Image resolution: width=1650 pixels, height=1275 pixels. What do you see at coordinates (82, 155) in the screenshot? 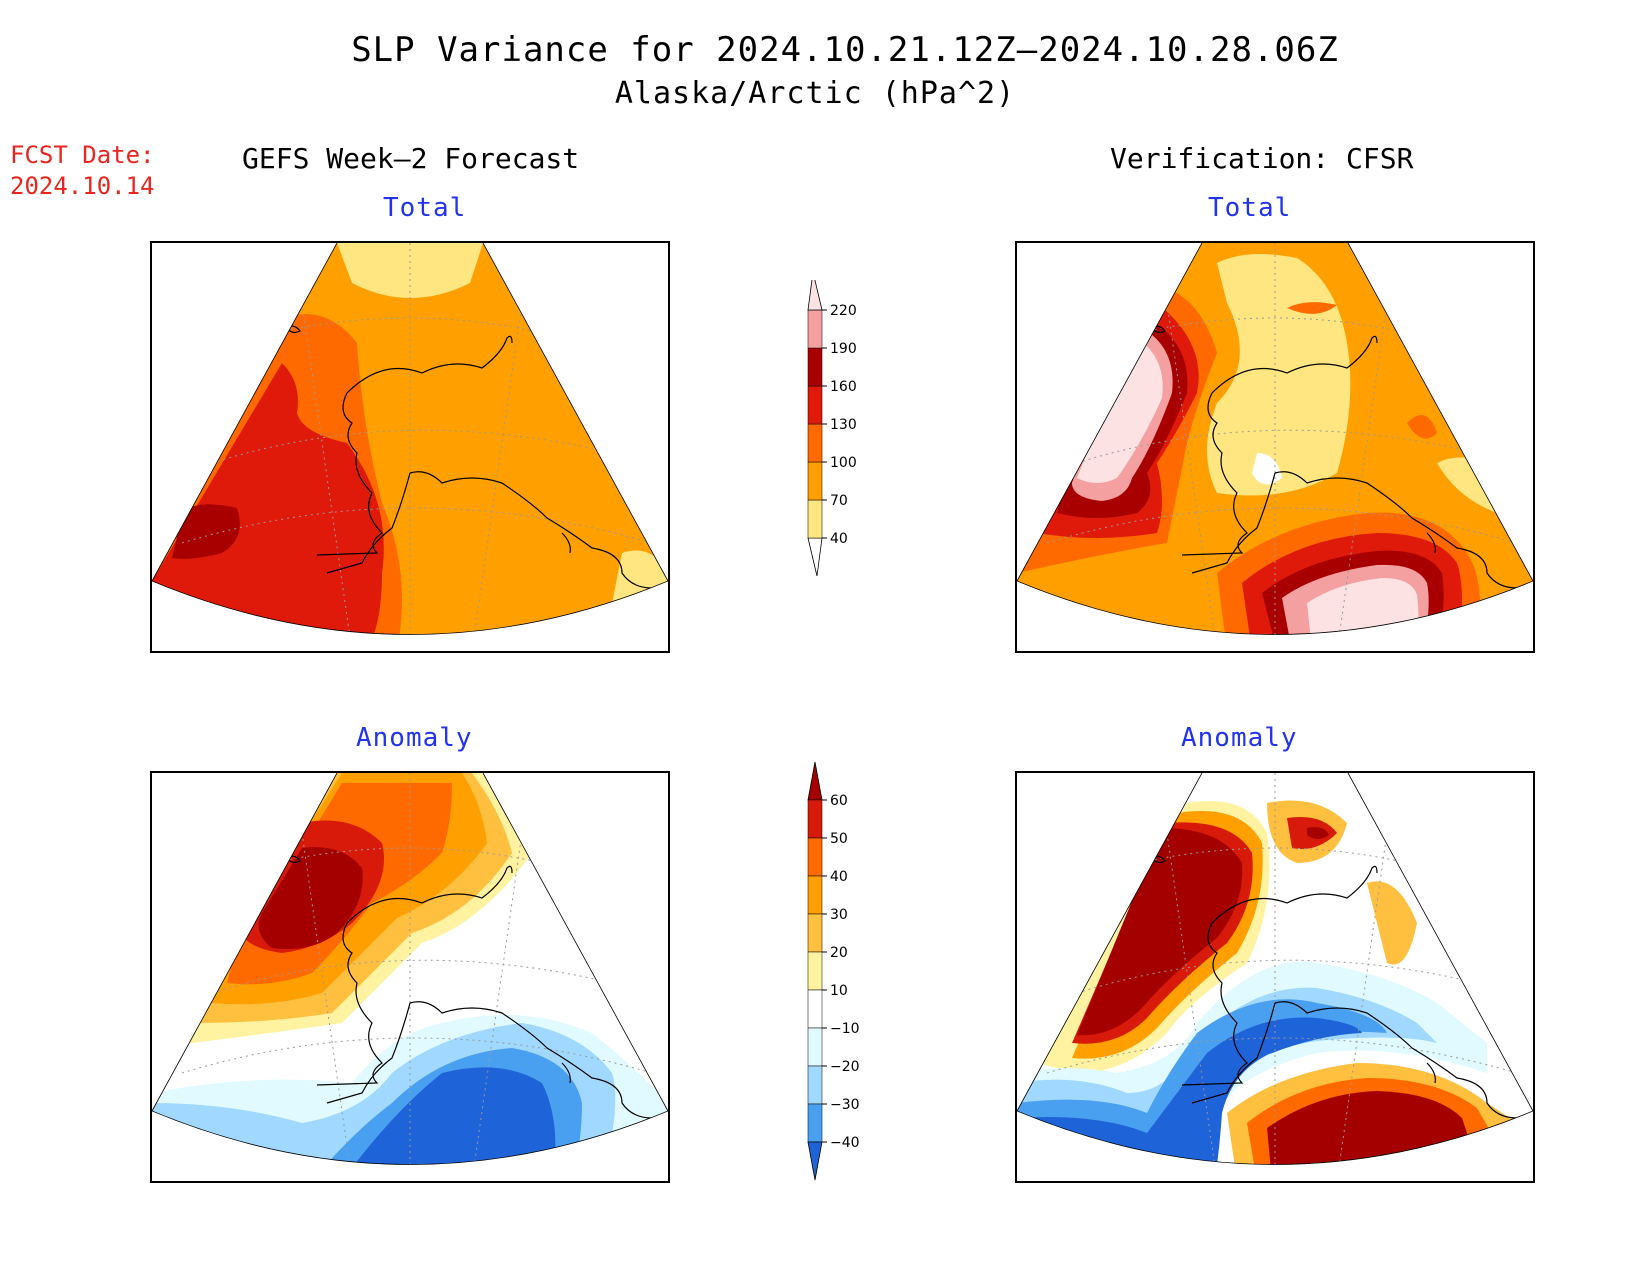
I see `forecast-date-label: FCST Date:` at bounding box center [82, 155].